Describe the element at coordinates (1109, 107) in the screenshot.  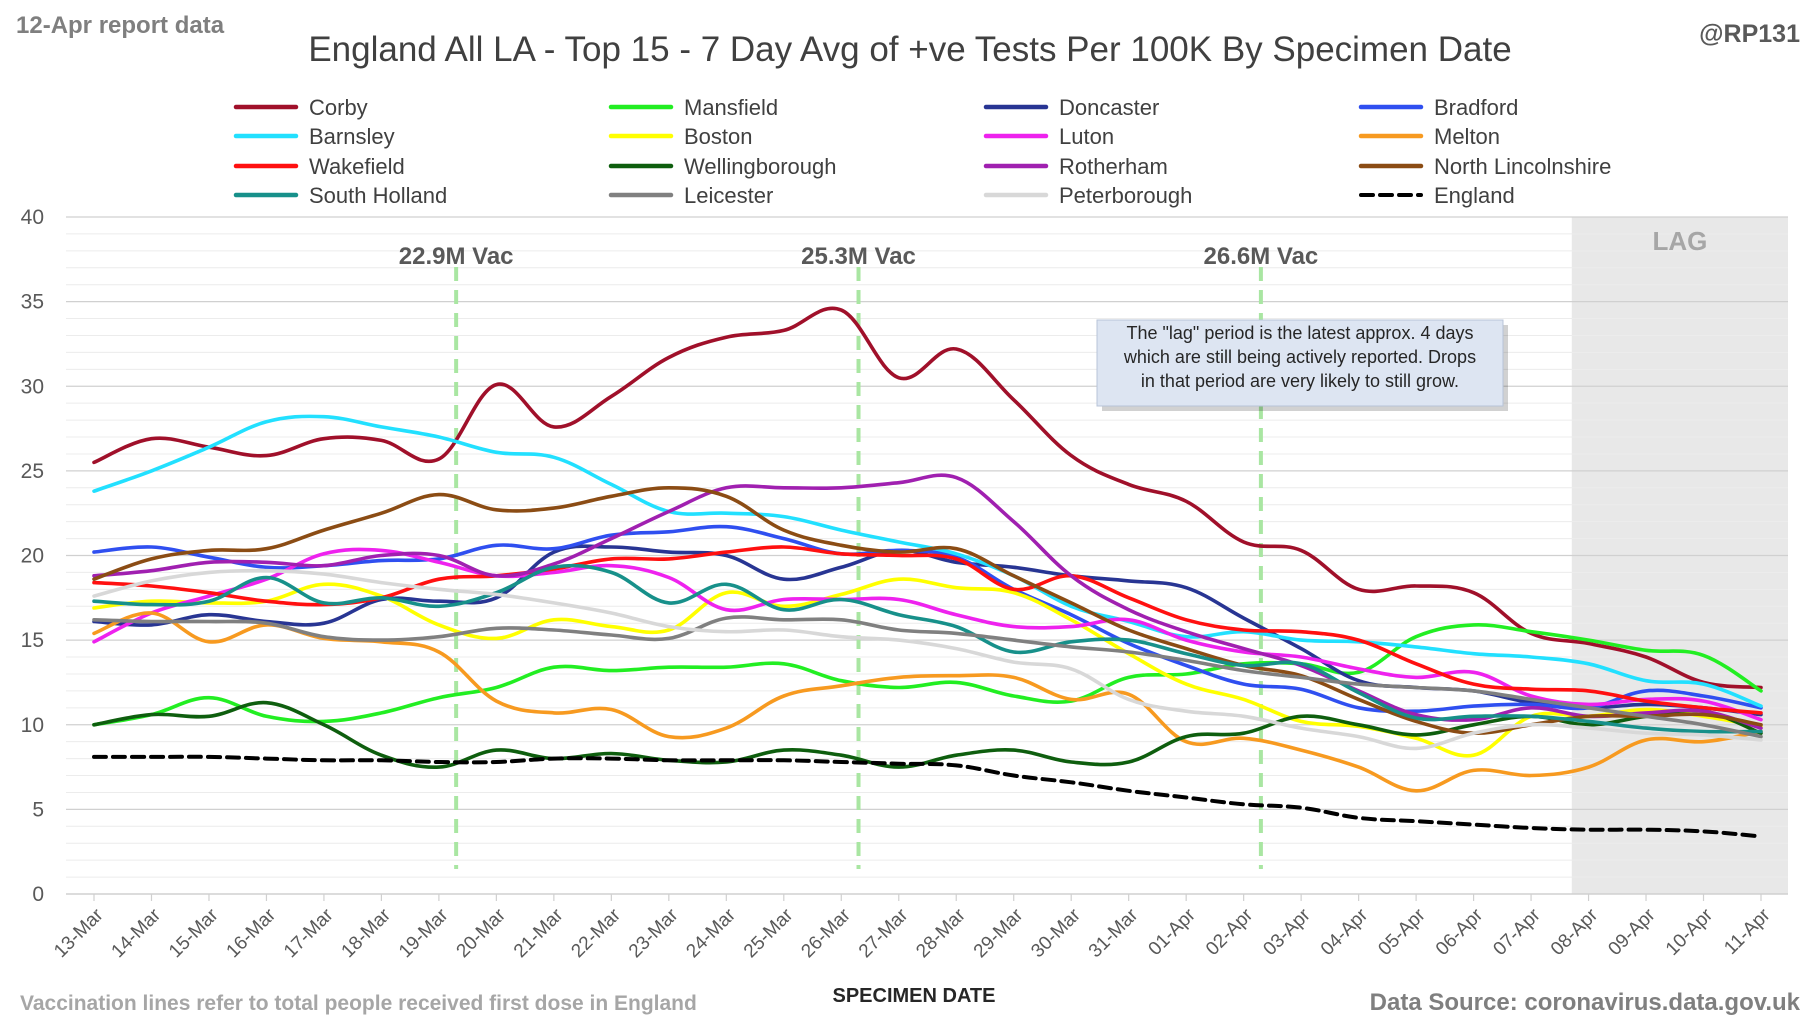
I see `legend-label-doncaster: Doncaster` at that location.